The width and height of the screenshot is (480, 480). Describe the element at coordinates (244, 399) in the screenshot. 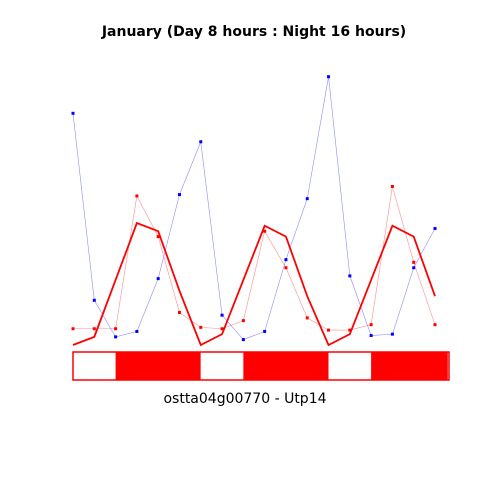

I see `x-axis-label: ostta04g00770 - Utp14` at that location.